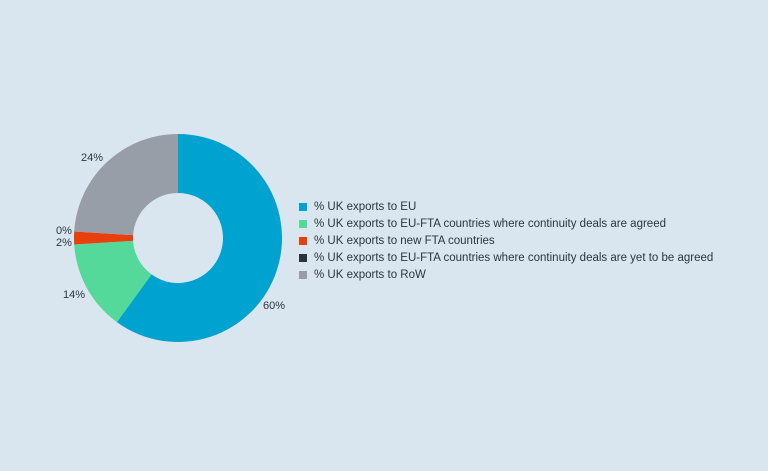 The height and width of the screenshot is (471, 768). What do you see at coordinates (104, 238) in the screenshot?
I see `slice-uk-exports-to-new-fta-countries` at bounding box center [104, 238].